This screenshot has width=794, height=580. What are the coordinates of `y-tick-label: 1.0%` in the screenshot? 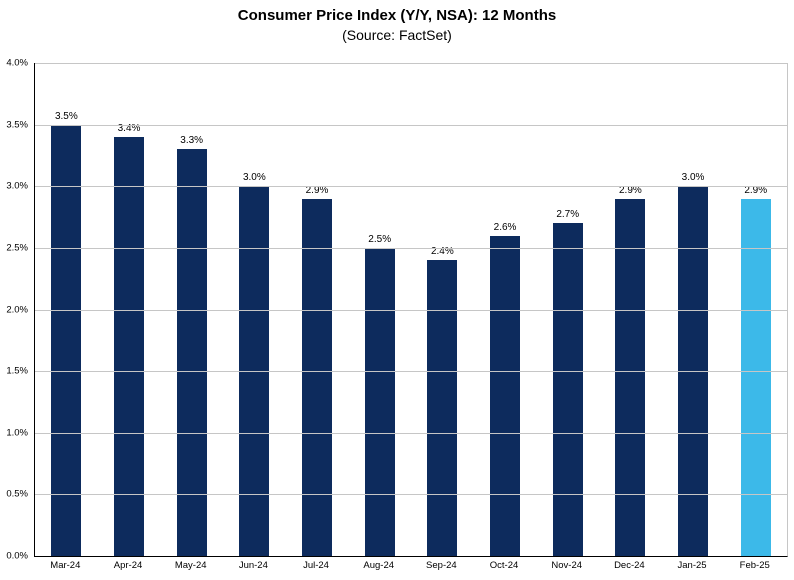 It's located at (17, 433).